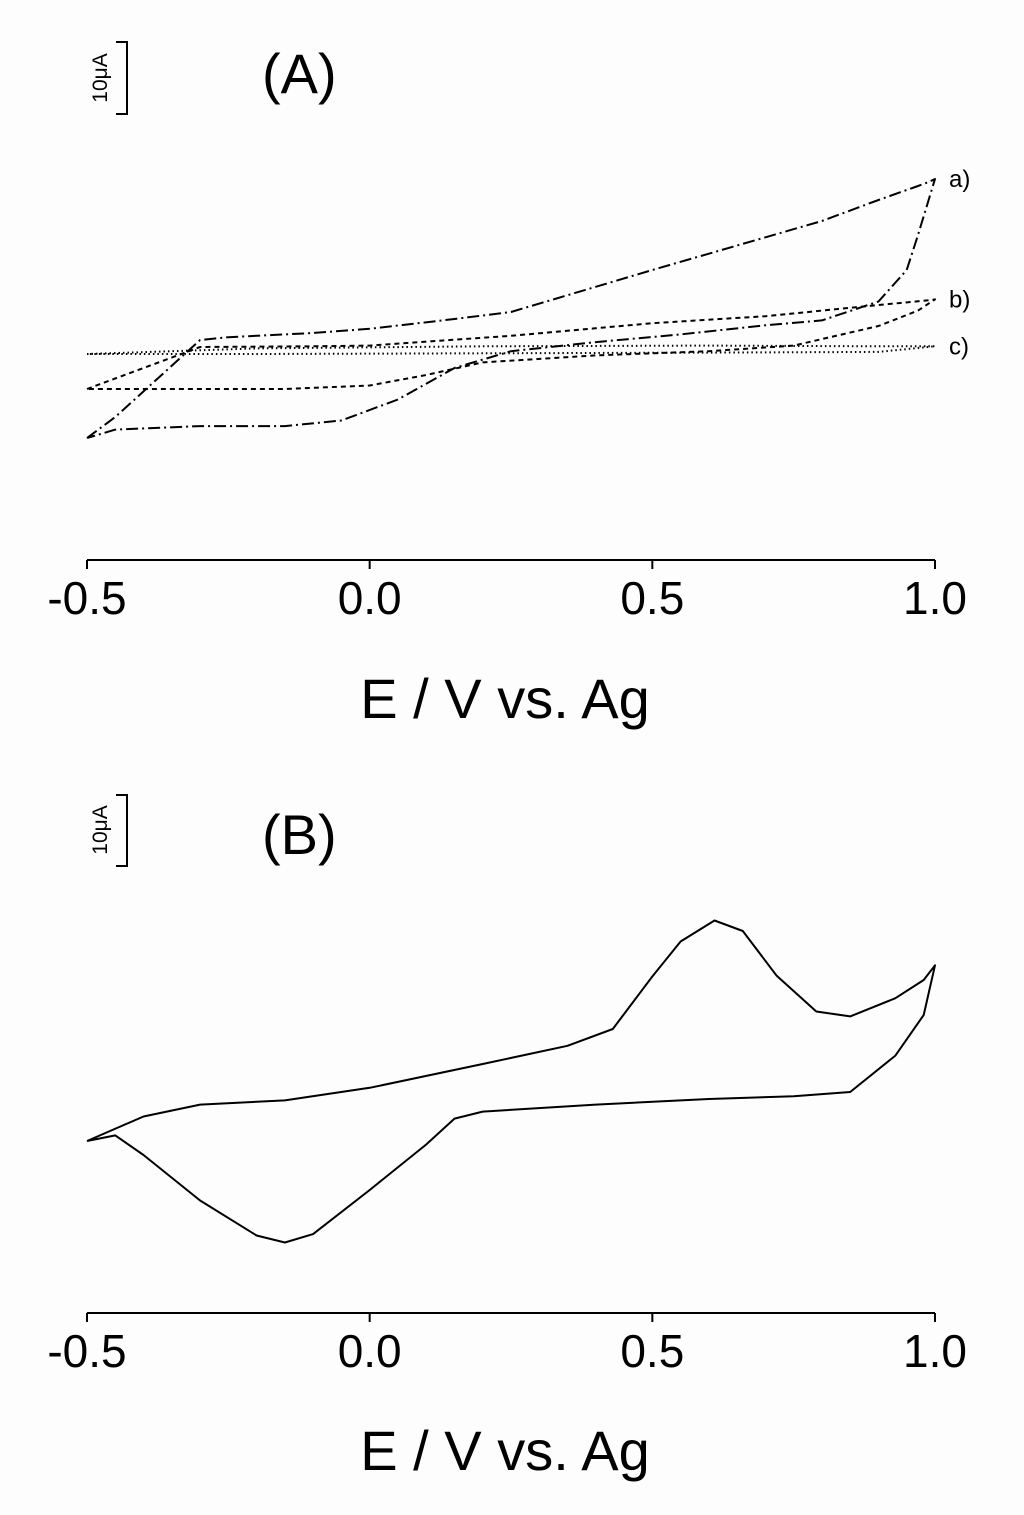 The image size is (1024, 1515). I want to click on panel-b-scale-label: 10μA, so click(100, 829).